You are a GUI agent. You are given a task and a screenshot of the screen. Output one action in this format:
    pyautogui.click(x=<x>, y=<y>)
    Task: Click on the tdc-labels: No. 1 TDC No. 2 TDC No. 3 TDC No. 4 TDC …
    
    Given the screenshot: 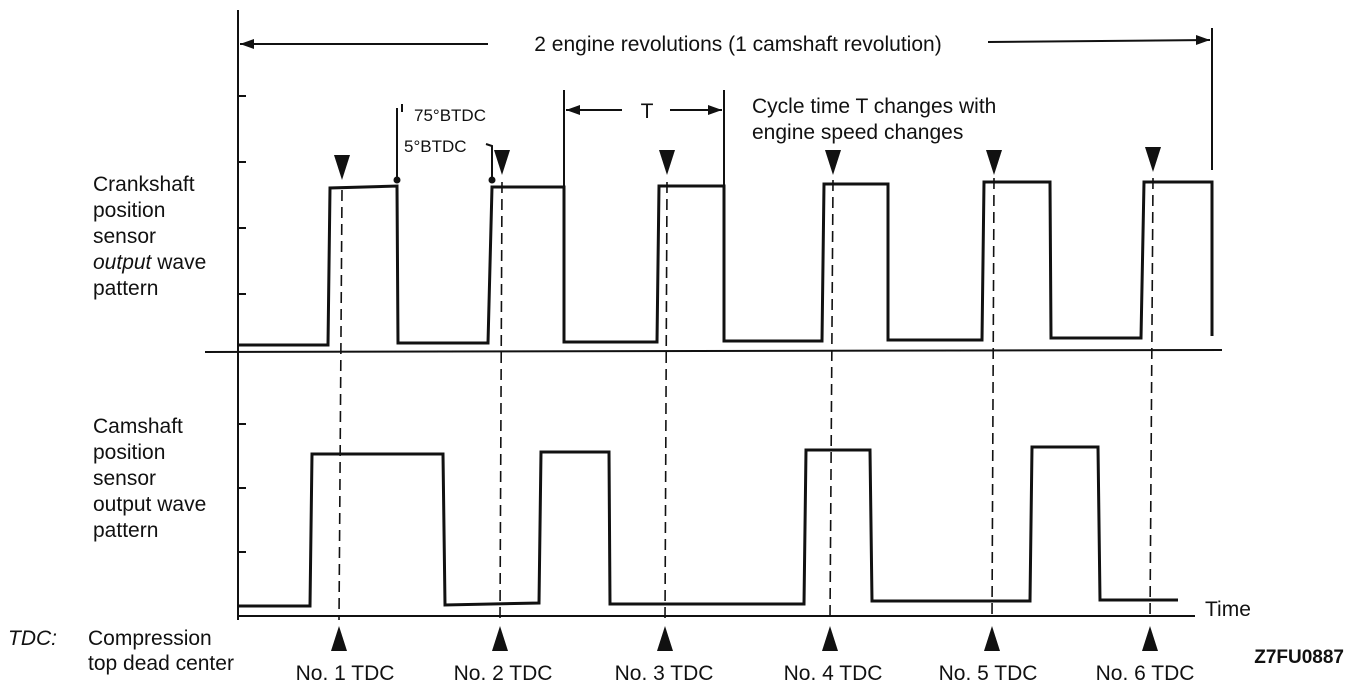 What is the action you would take?
    pyautogui.click(x=745, y=673)
    